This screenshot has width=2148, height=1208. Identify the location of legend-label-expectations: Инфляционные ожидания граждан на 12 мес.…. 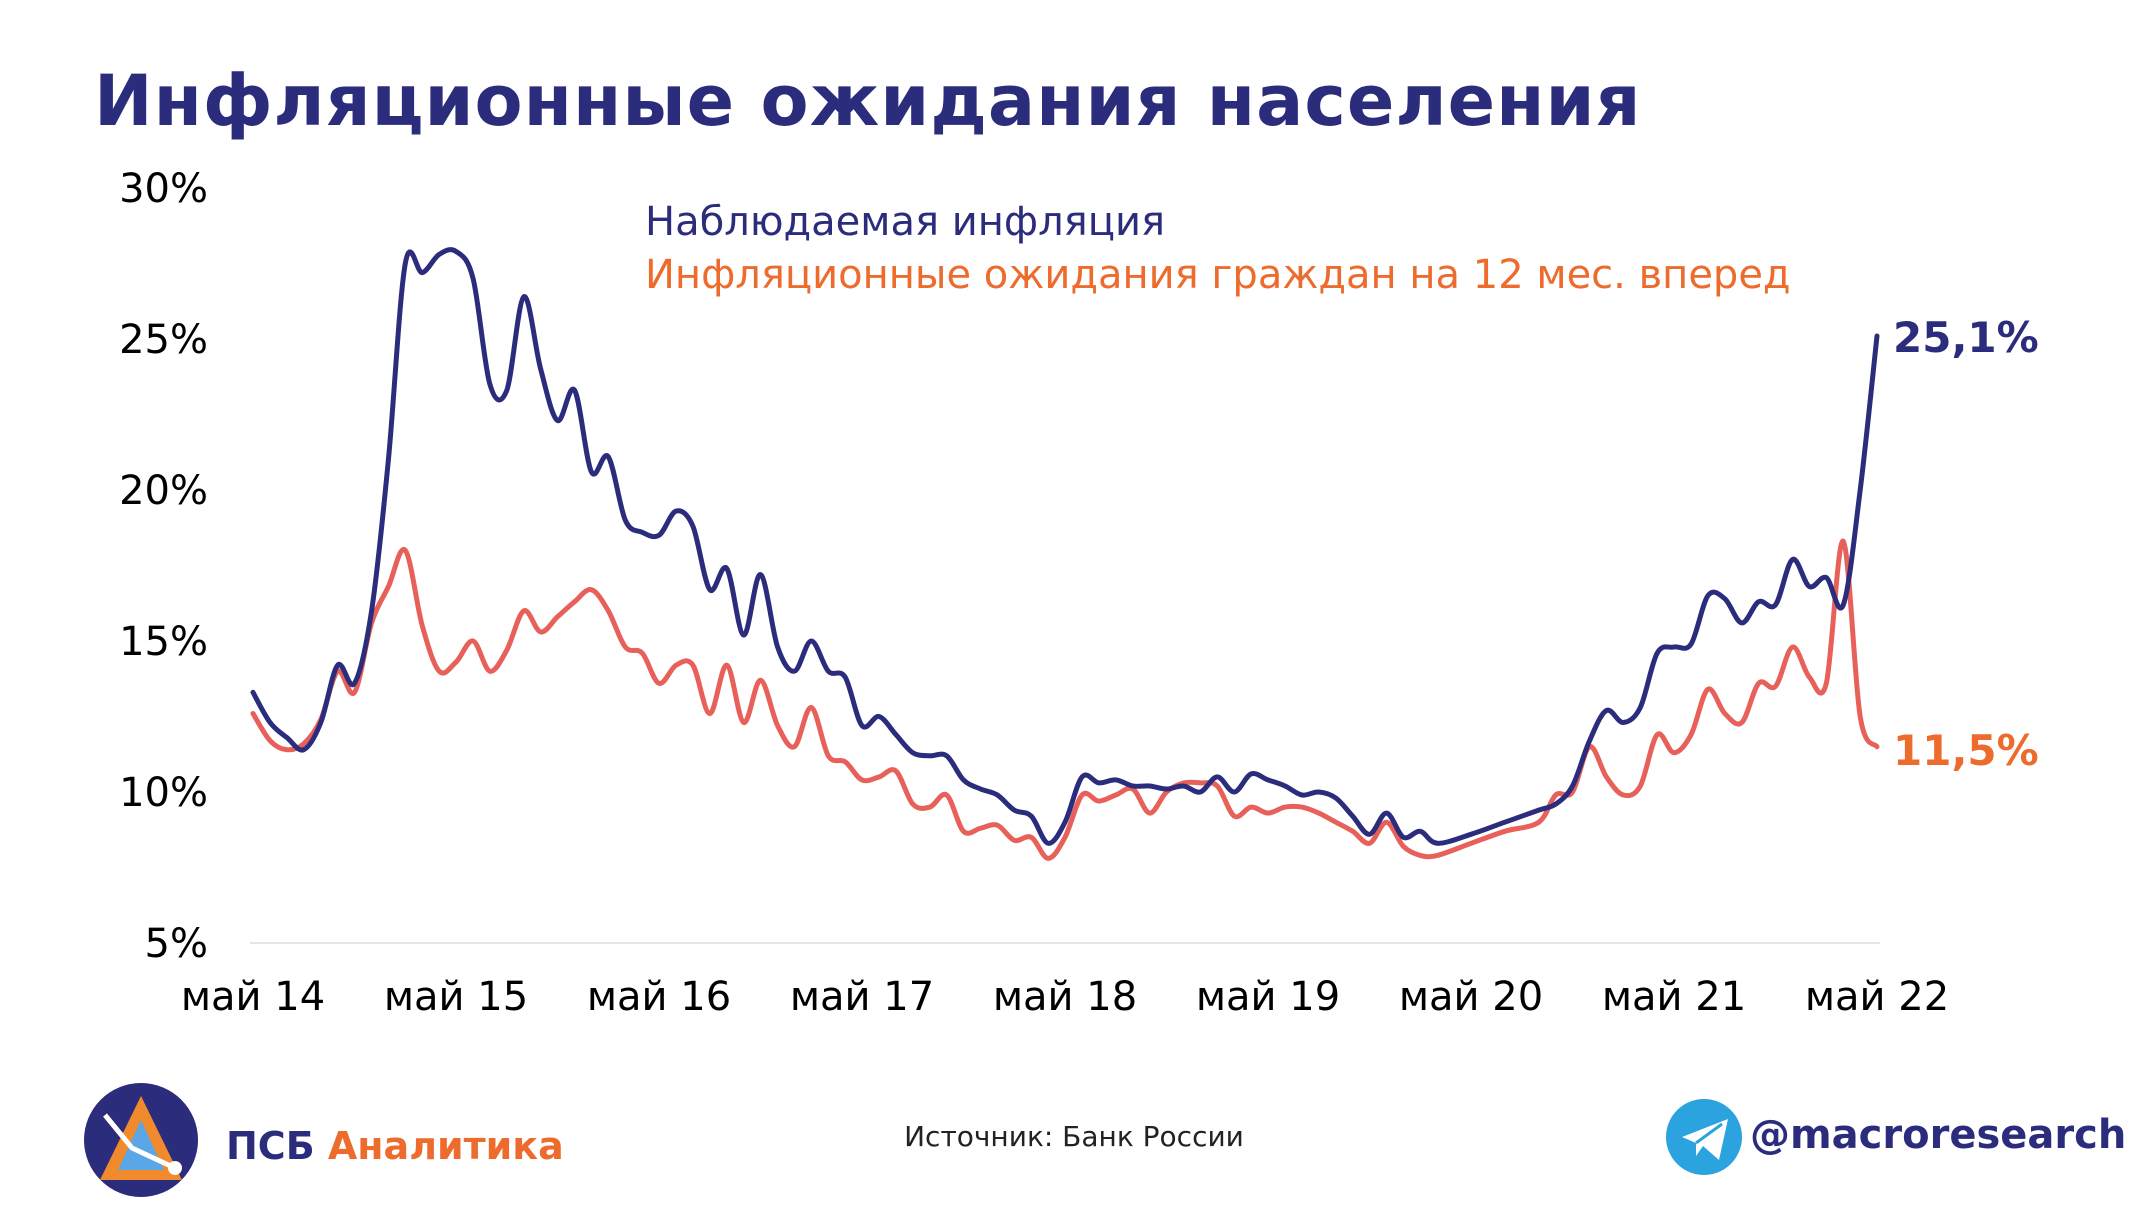
(1218, 275).